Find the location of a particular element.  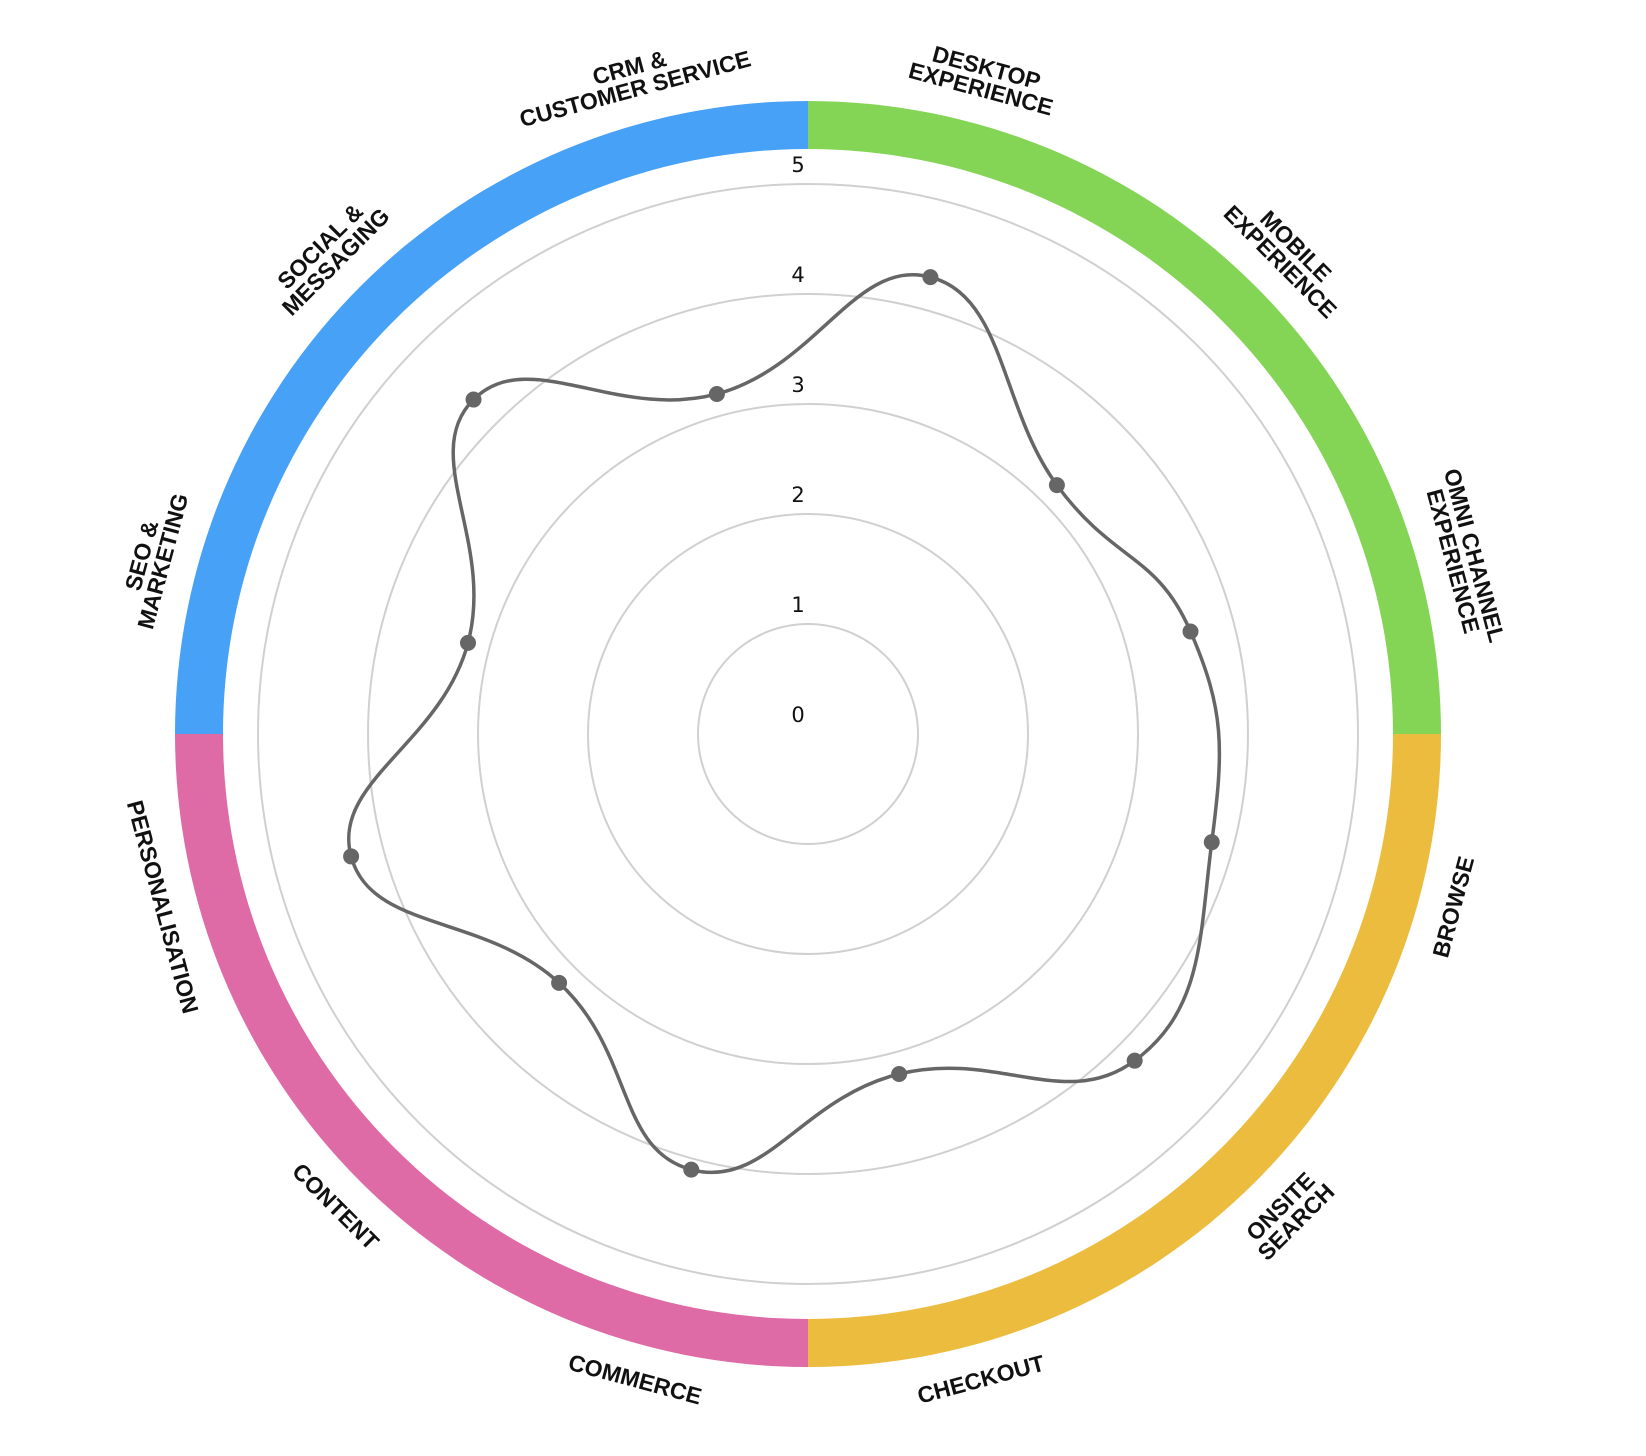

data-point-desktop-experience is located at coordinates (930, 277).